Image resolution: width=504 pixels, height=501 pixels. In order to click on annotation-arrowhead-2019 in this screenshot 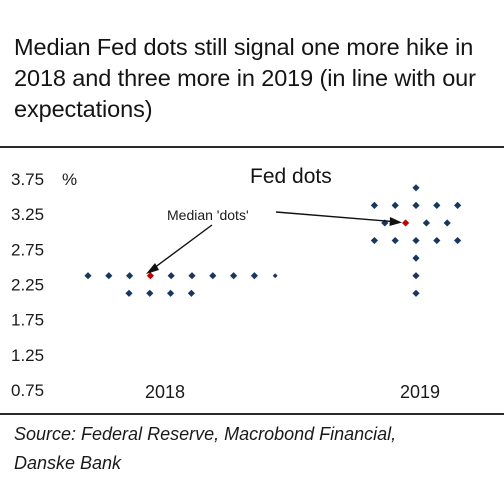, I will do `click(395, 221)`.